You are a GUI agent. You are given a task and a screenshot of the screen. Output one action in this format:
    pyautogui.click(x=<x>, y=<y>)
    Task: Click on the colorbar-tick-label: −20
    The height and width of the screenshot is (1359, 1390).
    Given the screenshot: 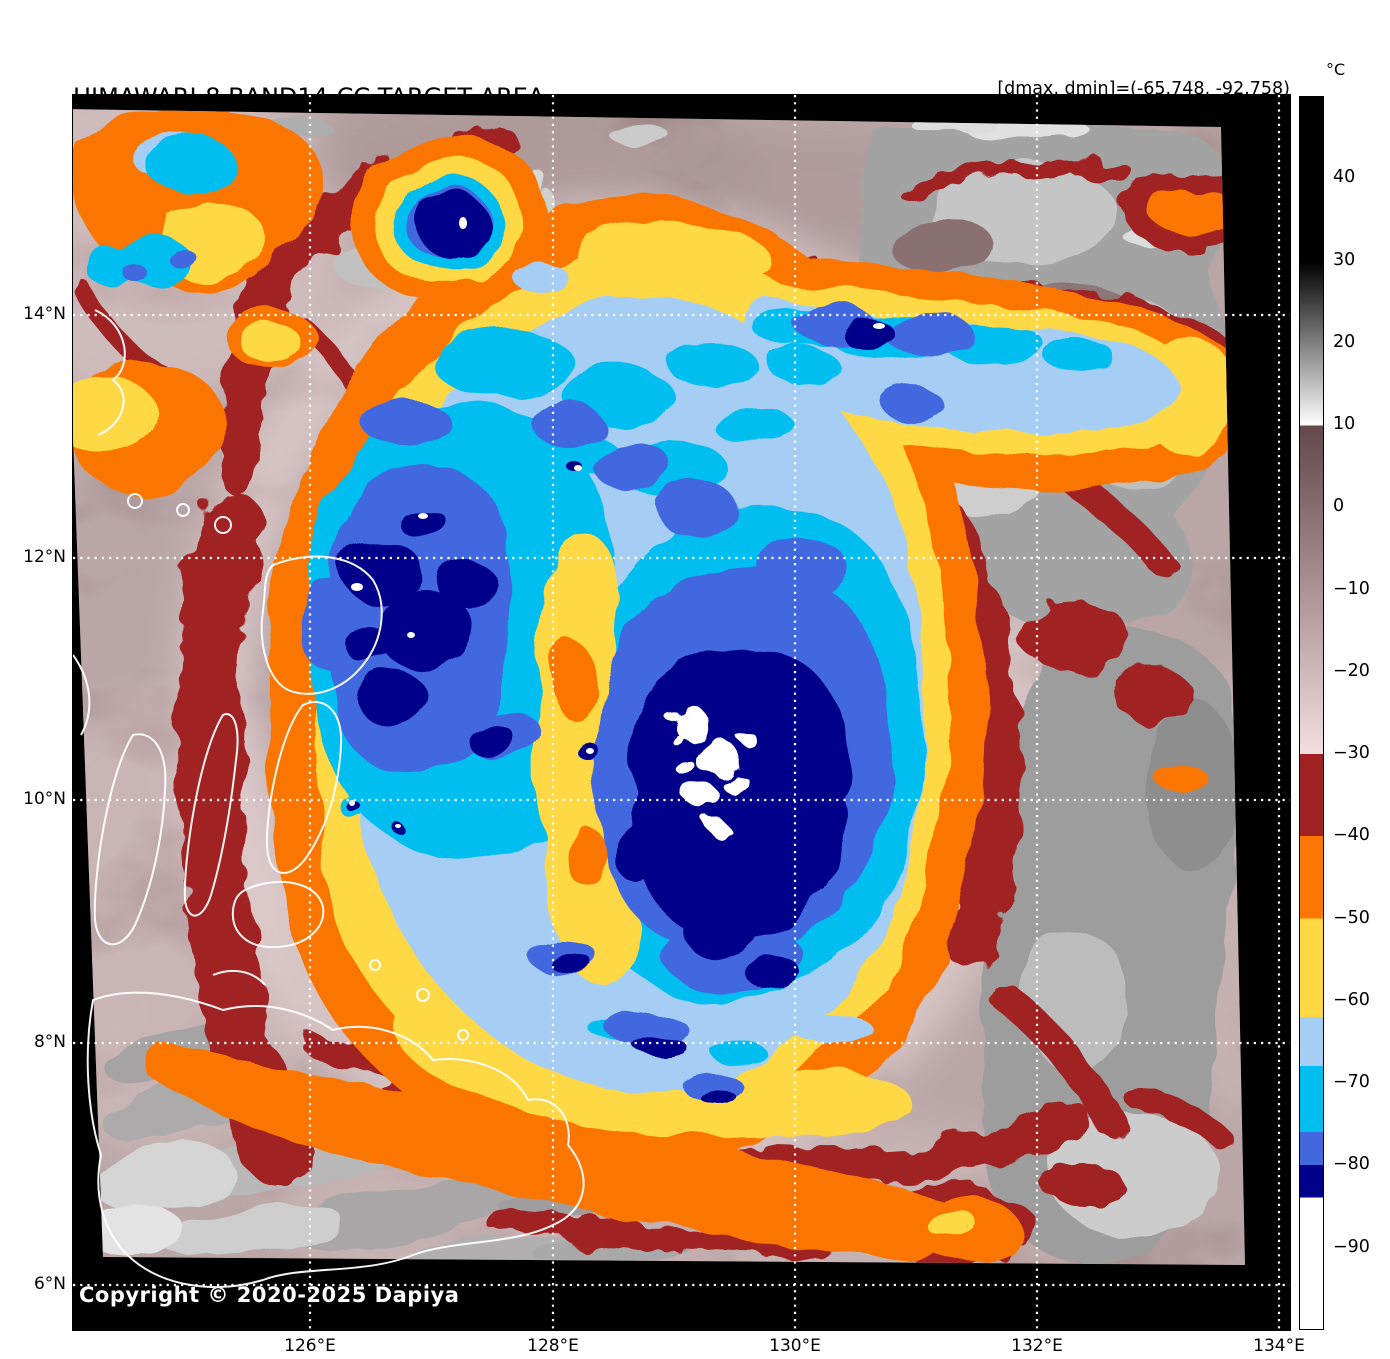 What is the action you would take?
    pyautogui.click(x=1351, y=670)
    